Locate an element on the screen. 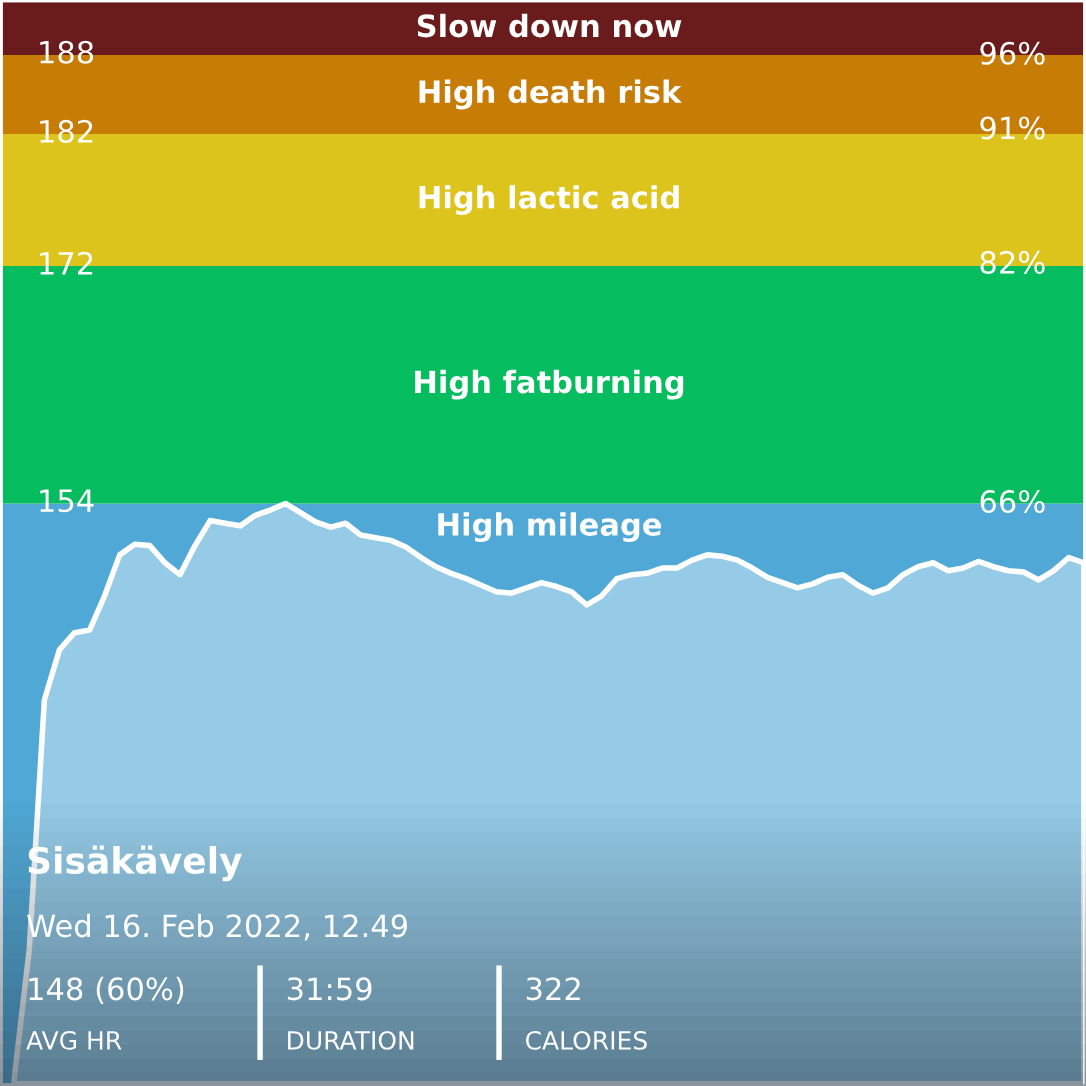 Image resolution: width=1086 pixels, height=1086 pixels. annotation: CALORIES is located at coordinates (586, 1040).